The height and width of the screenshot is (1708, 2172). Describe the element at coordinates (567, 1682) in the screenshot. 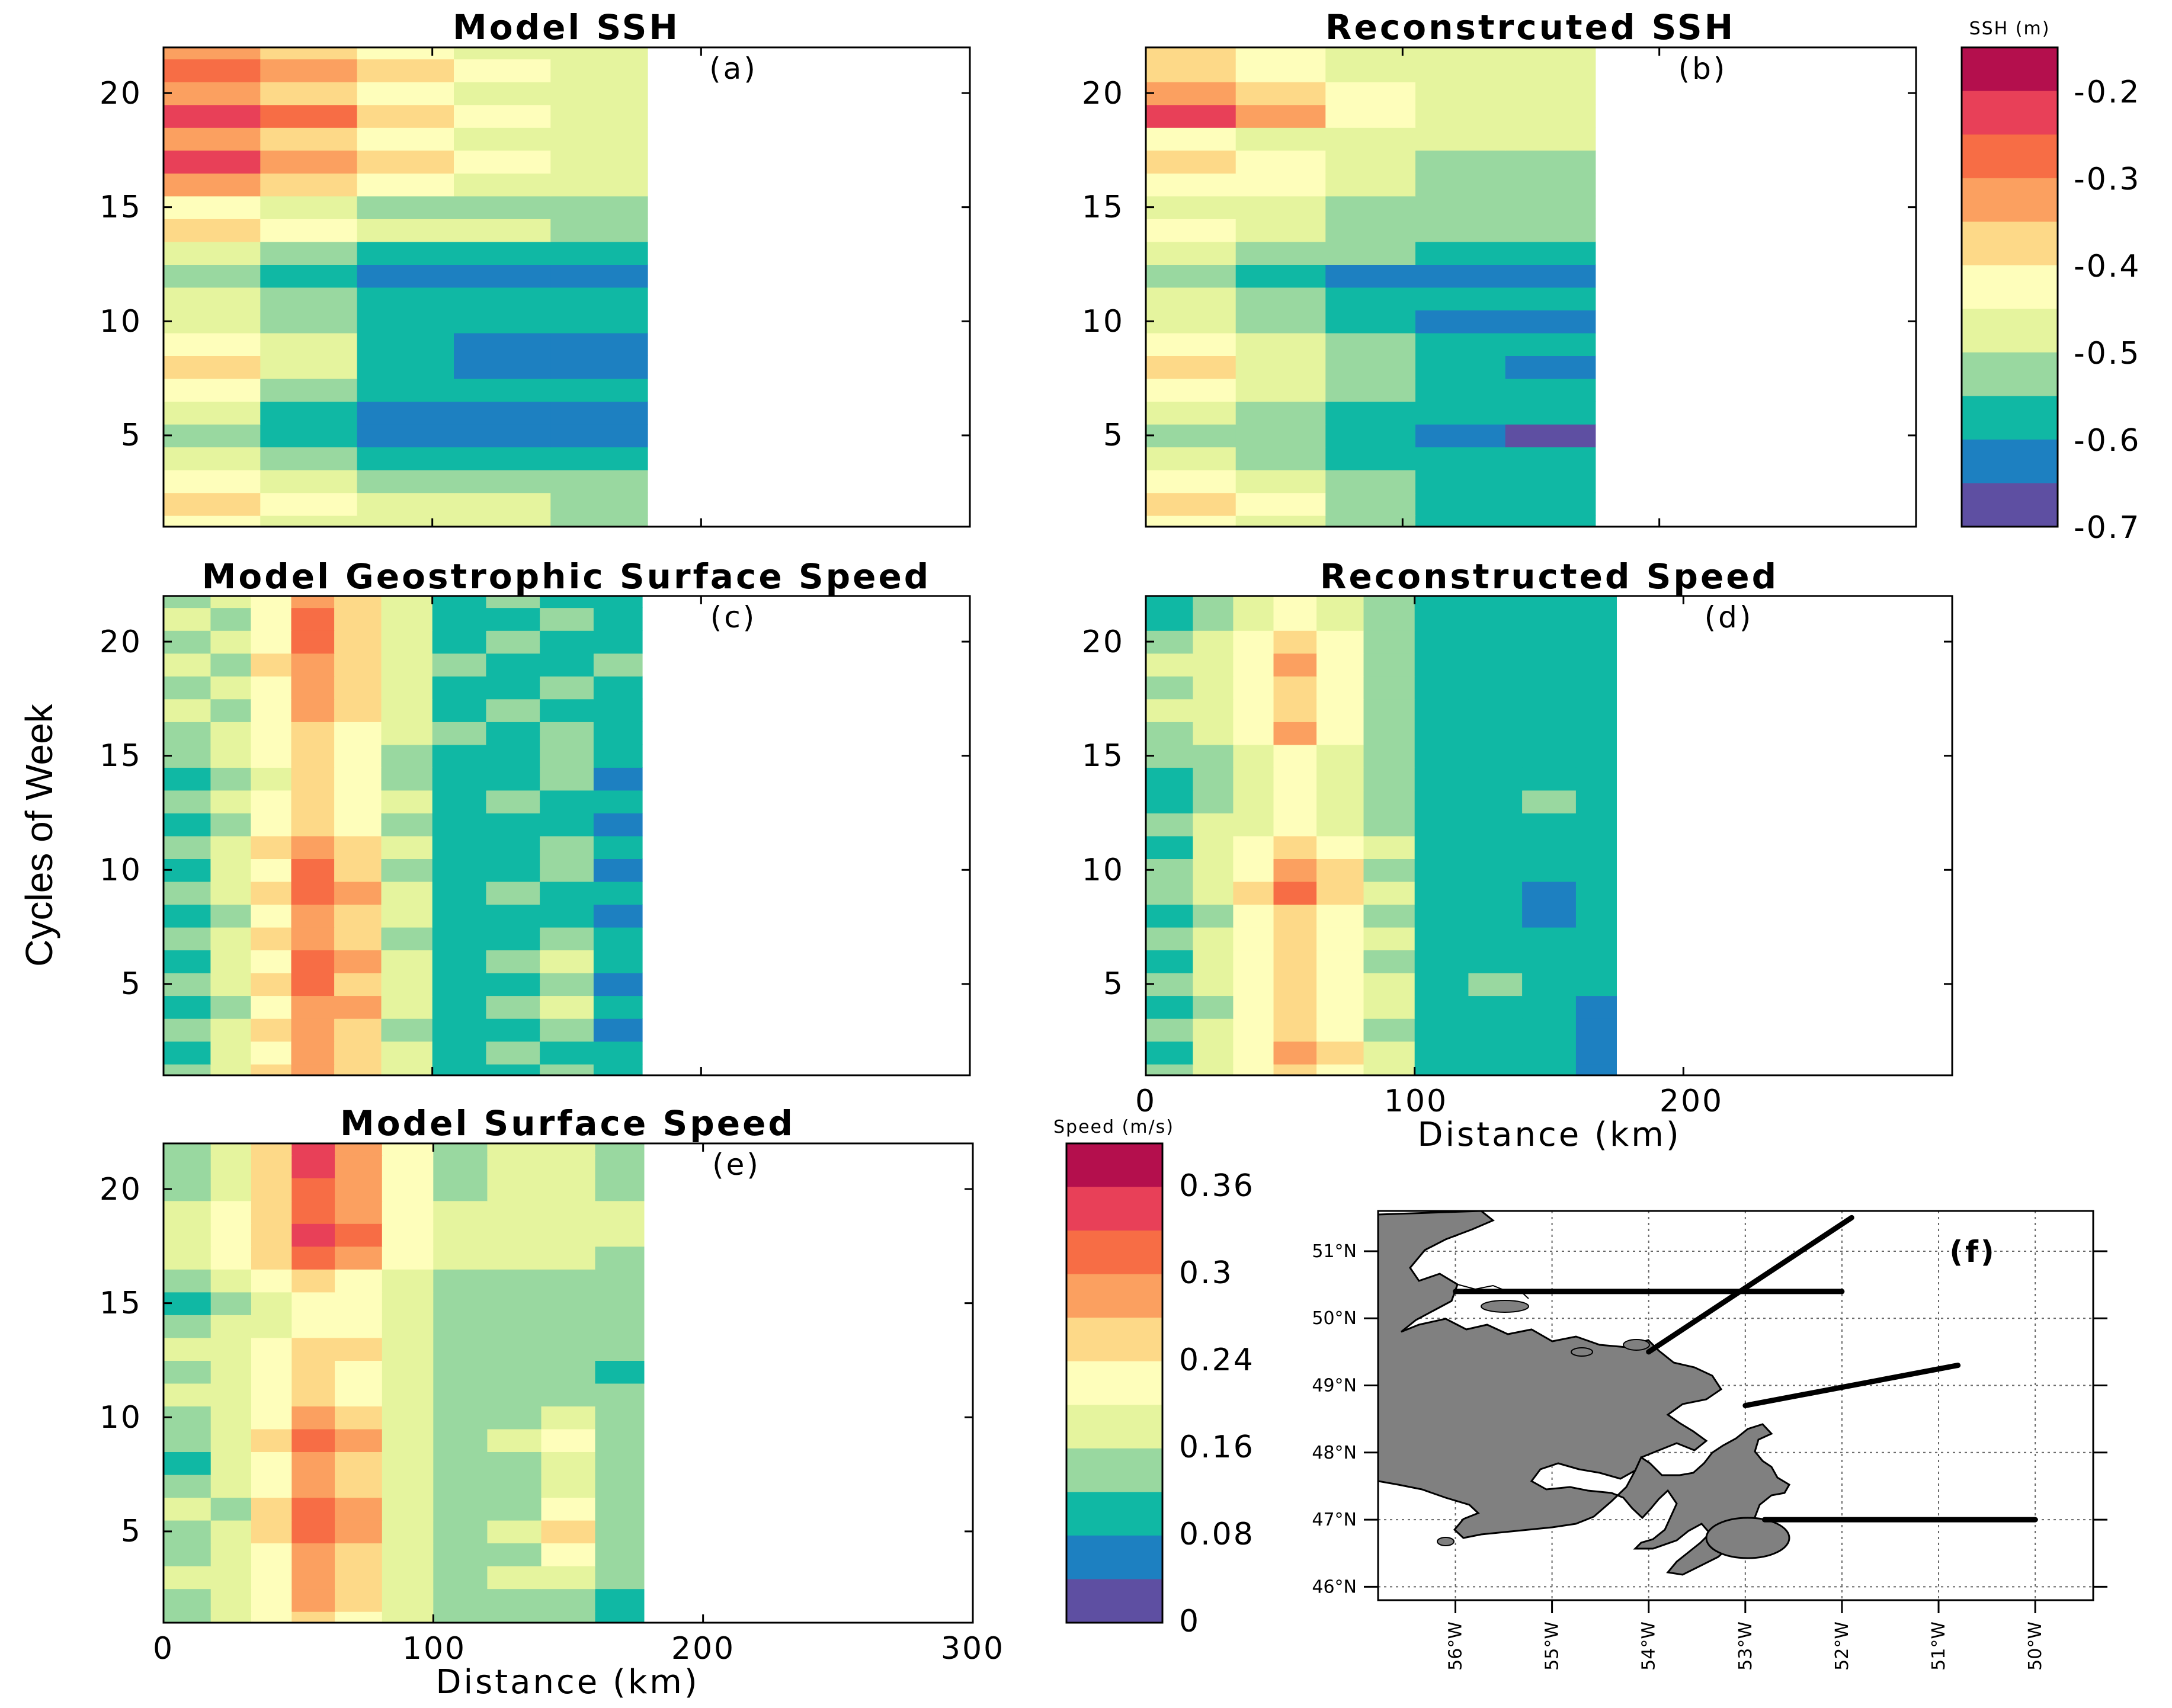

I see `panel-e-xlabel: Distance (km)` at that location.